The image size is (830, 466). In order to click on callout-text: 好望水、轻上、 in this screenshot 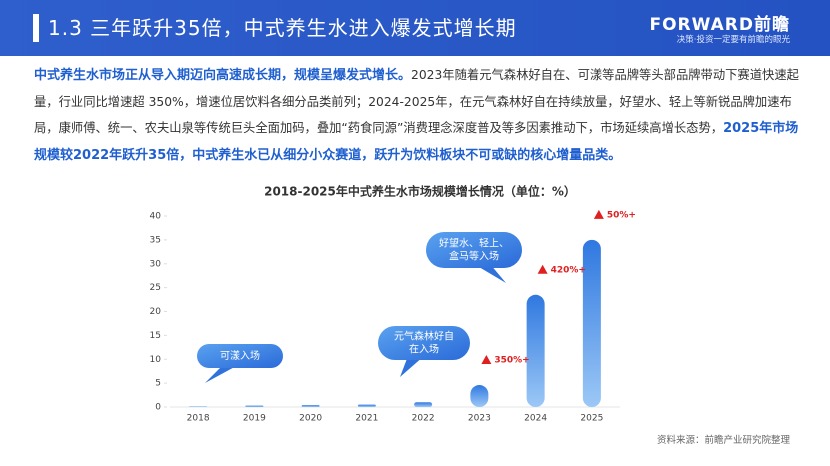, I will do `click(474, 243)`.